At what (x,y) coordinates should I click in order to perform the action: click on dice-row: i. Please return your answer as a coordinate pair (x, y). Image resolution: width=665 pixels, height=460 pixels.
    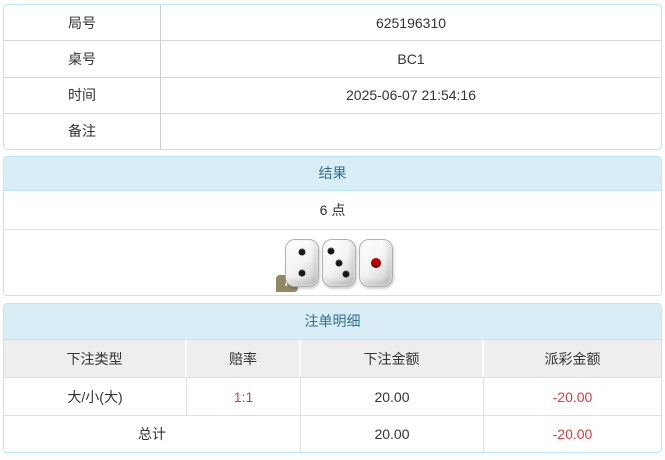
    Looking at the image, I should click on (332, 262).